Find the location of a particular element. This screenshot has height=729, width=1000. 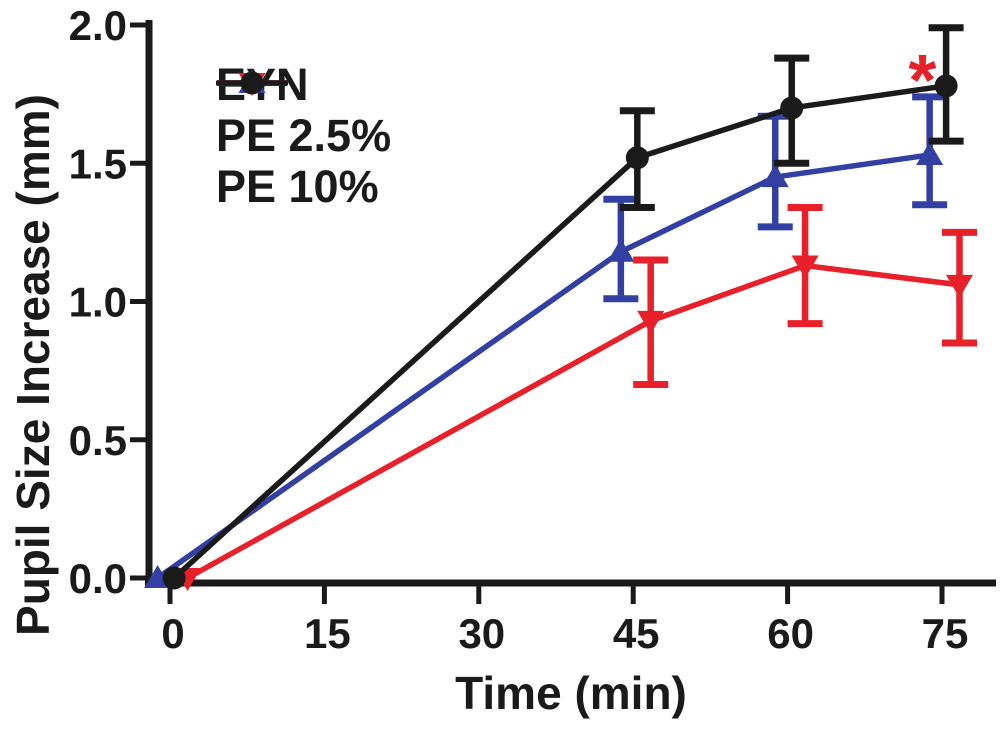

x-tick-label: 0 is located at coordinates (172, 633).